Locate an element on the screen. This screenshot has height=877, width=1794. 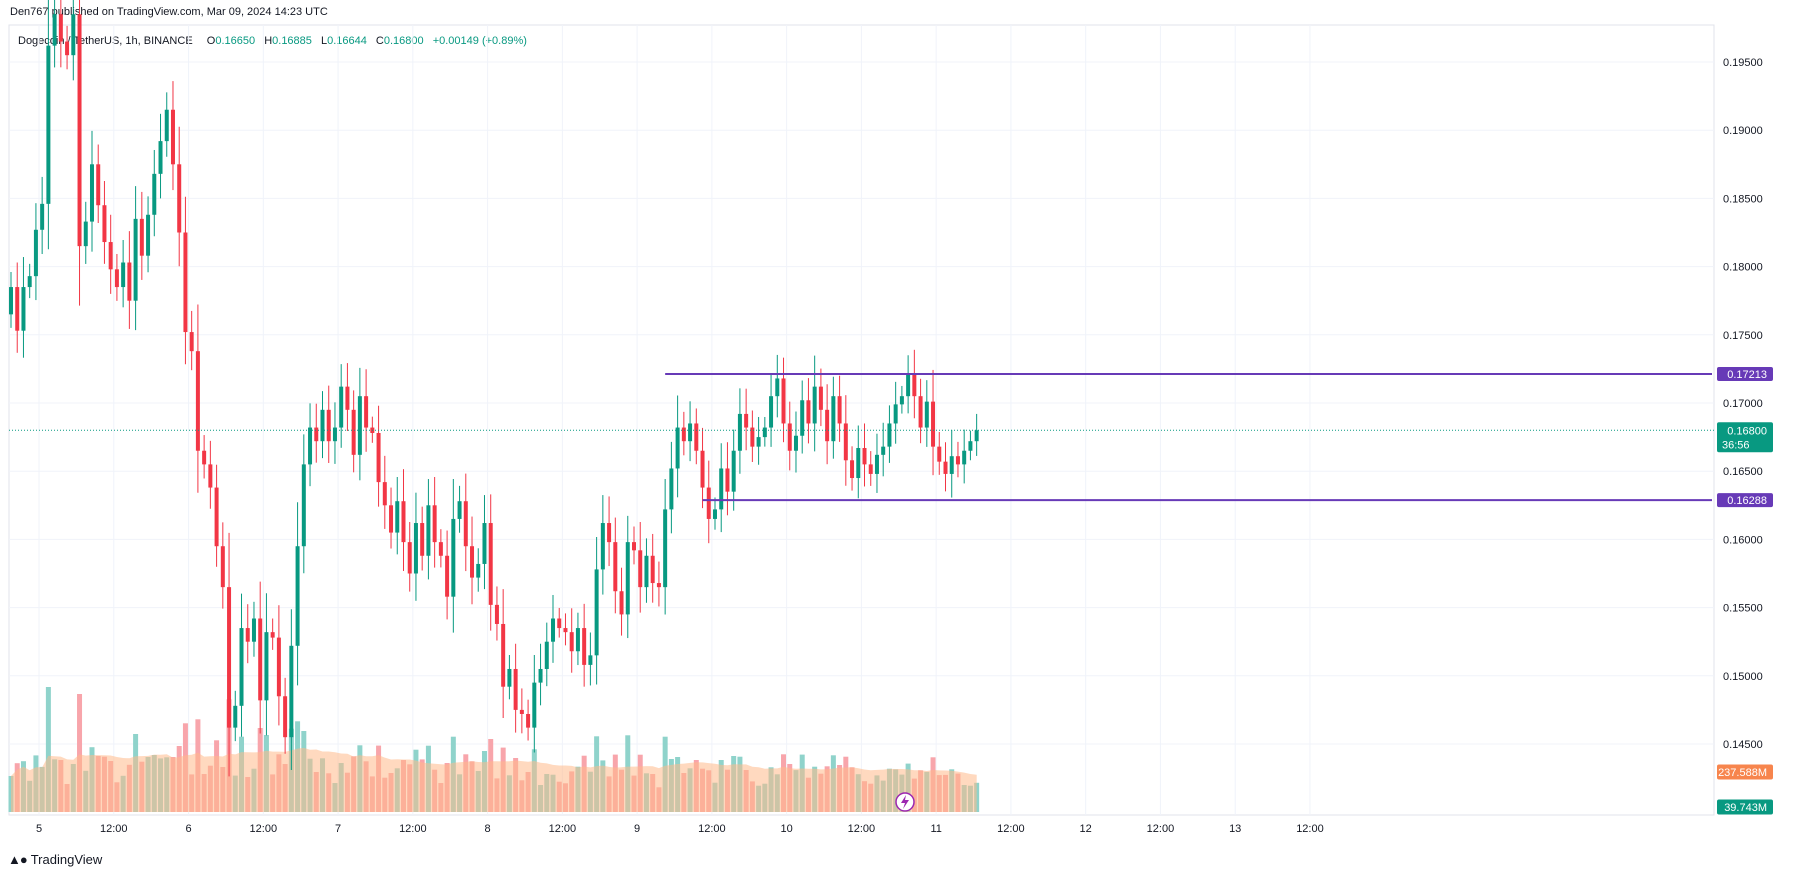
x-axis-tick-label: 5 is located at coordinates (39, 829).